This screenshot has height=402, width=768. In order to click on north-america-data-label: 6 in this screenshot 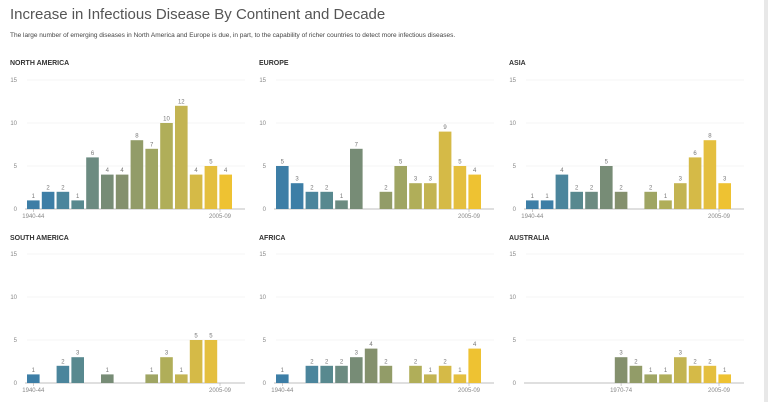, I will do `click(93, 154)`.